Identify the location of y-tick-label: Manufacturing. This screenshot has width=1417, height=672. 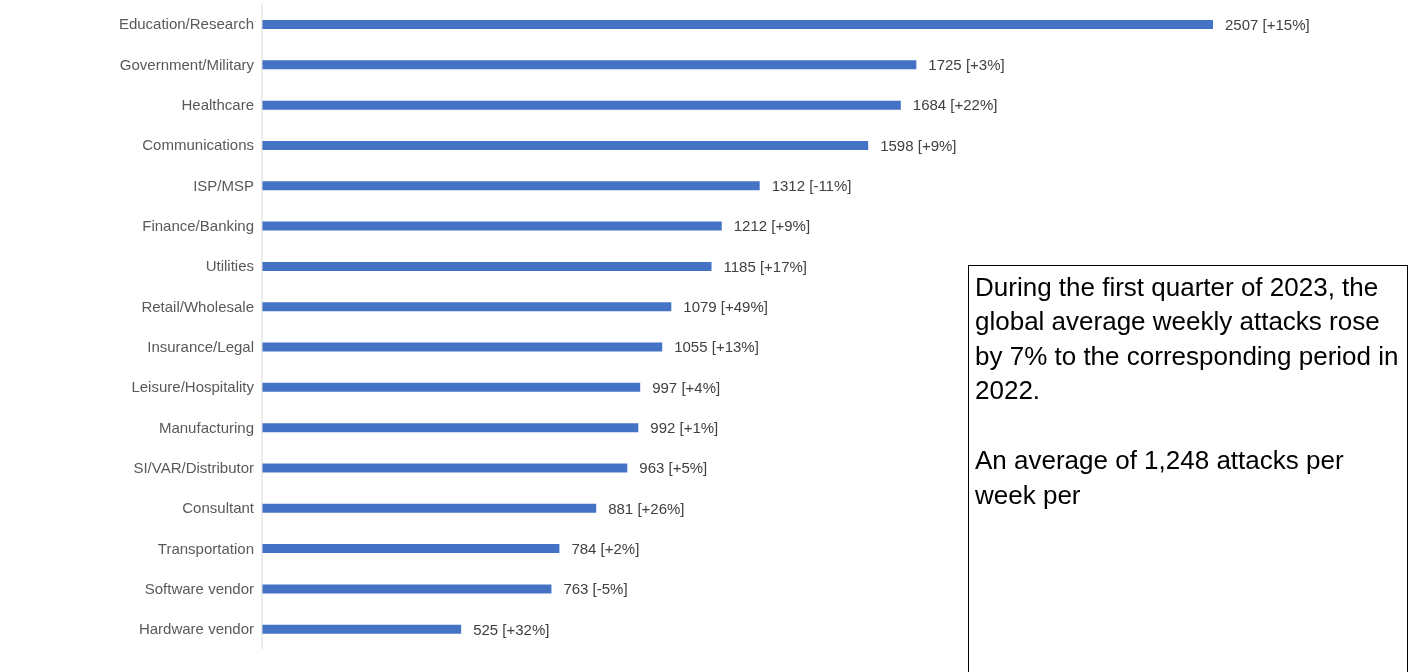
(206, 427).